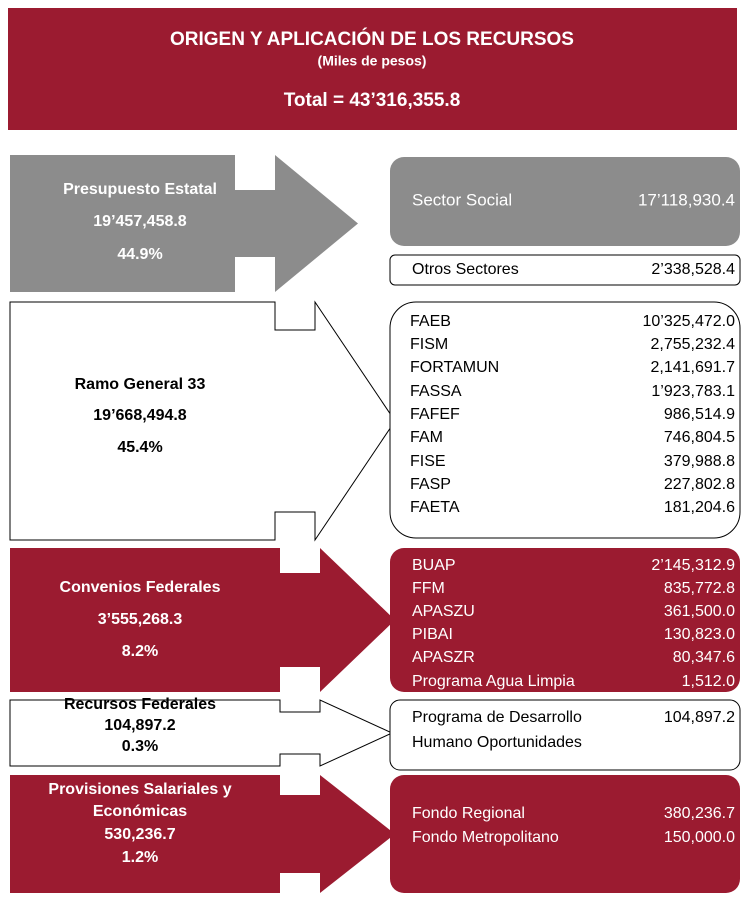  I want to click on header-box, so click(372, 69).